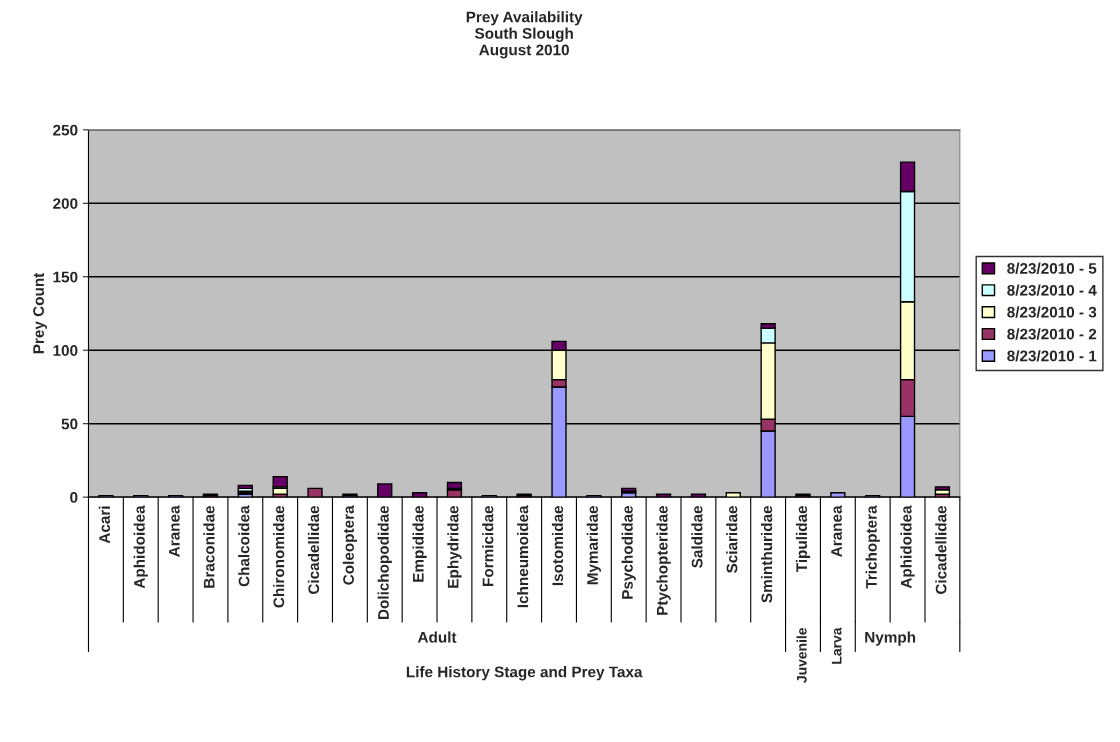 This screenshot has width=1120, height=742. I want to click on x-tick-label: Sminthuridae, so click(767, 554).